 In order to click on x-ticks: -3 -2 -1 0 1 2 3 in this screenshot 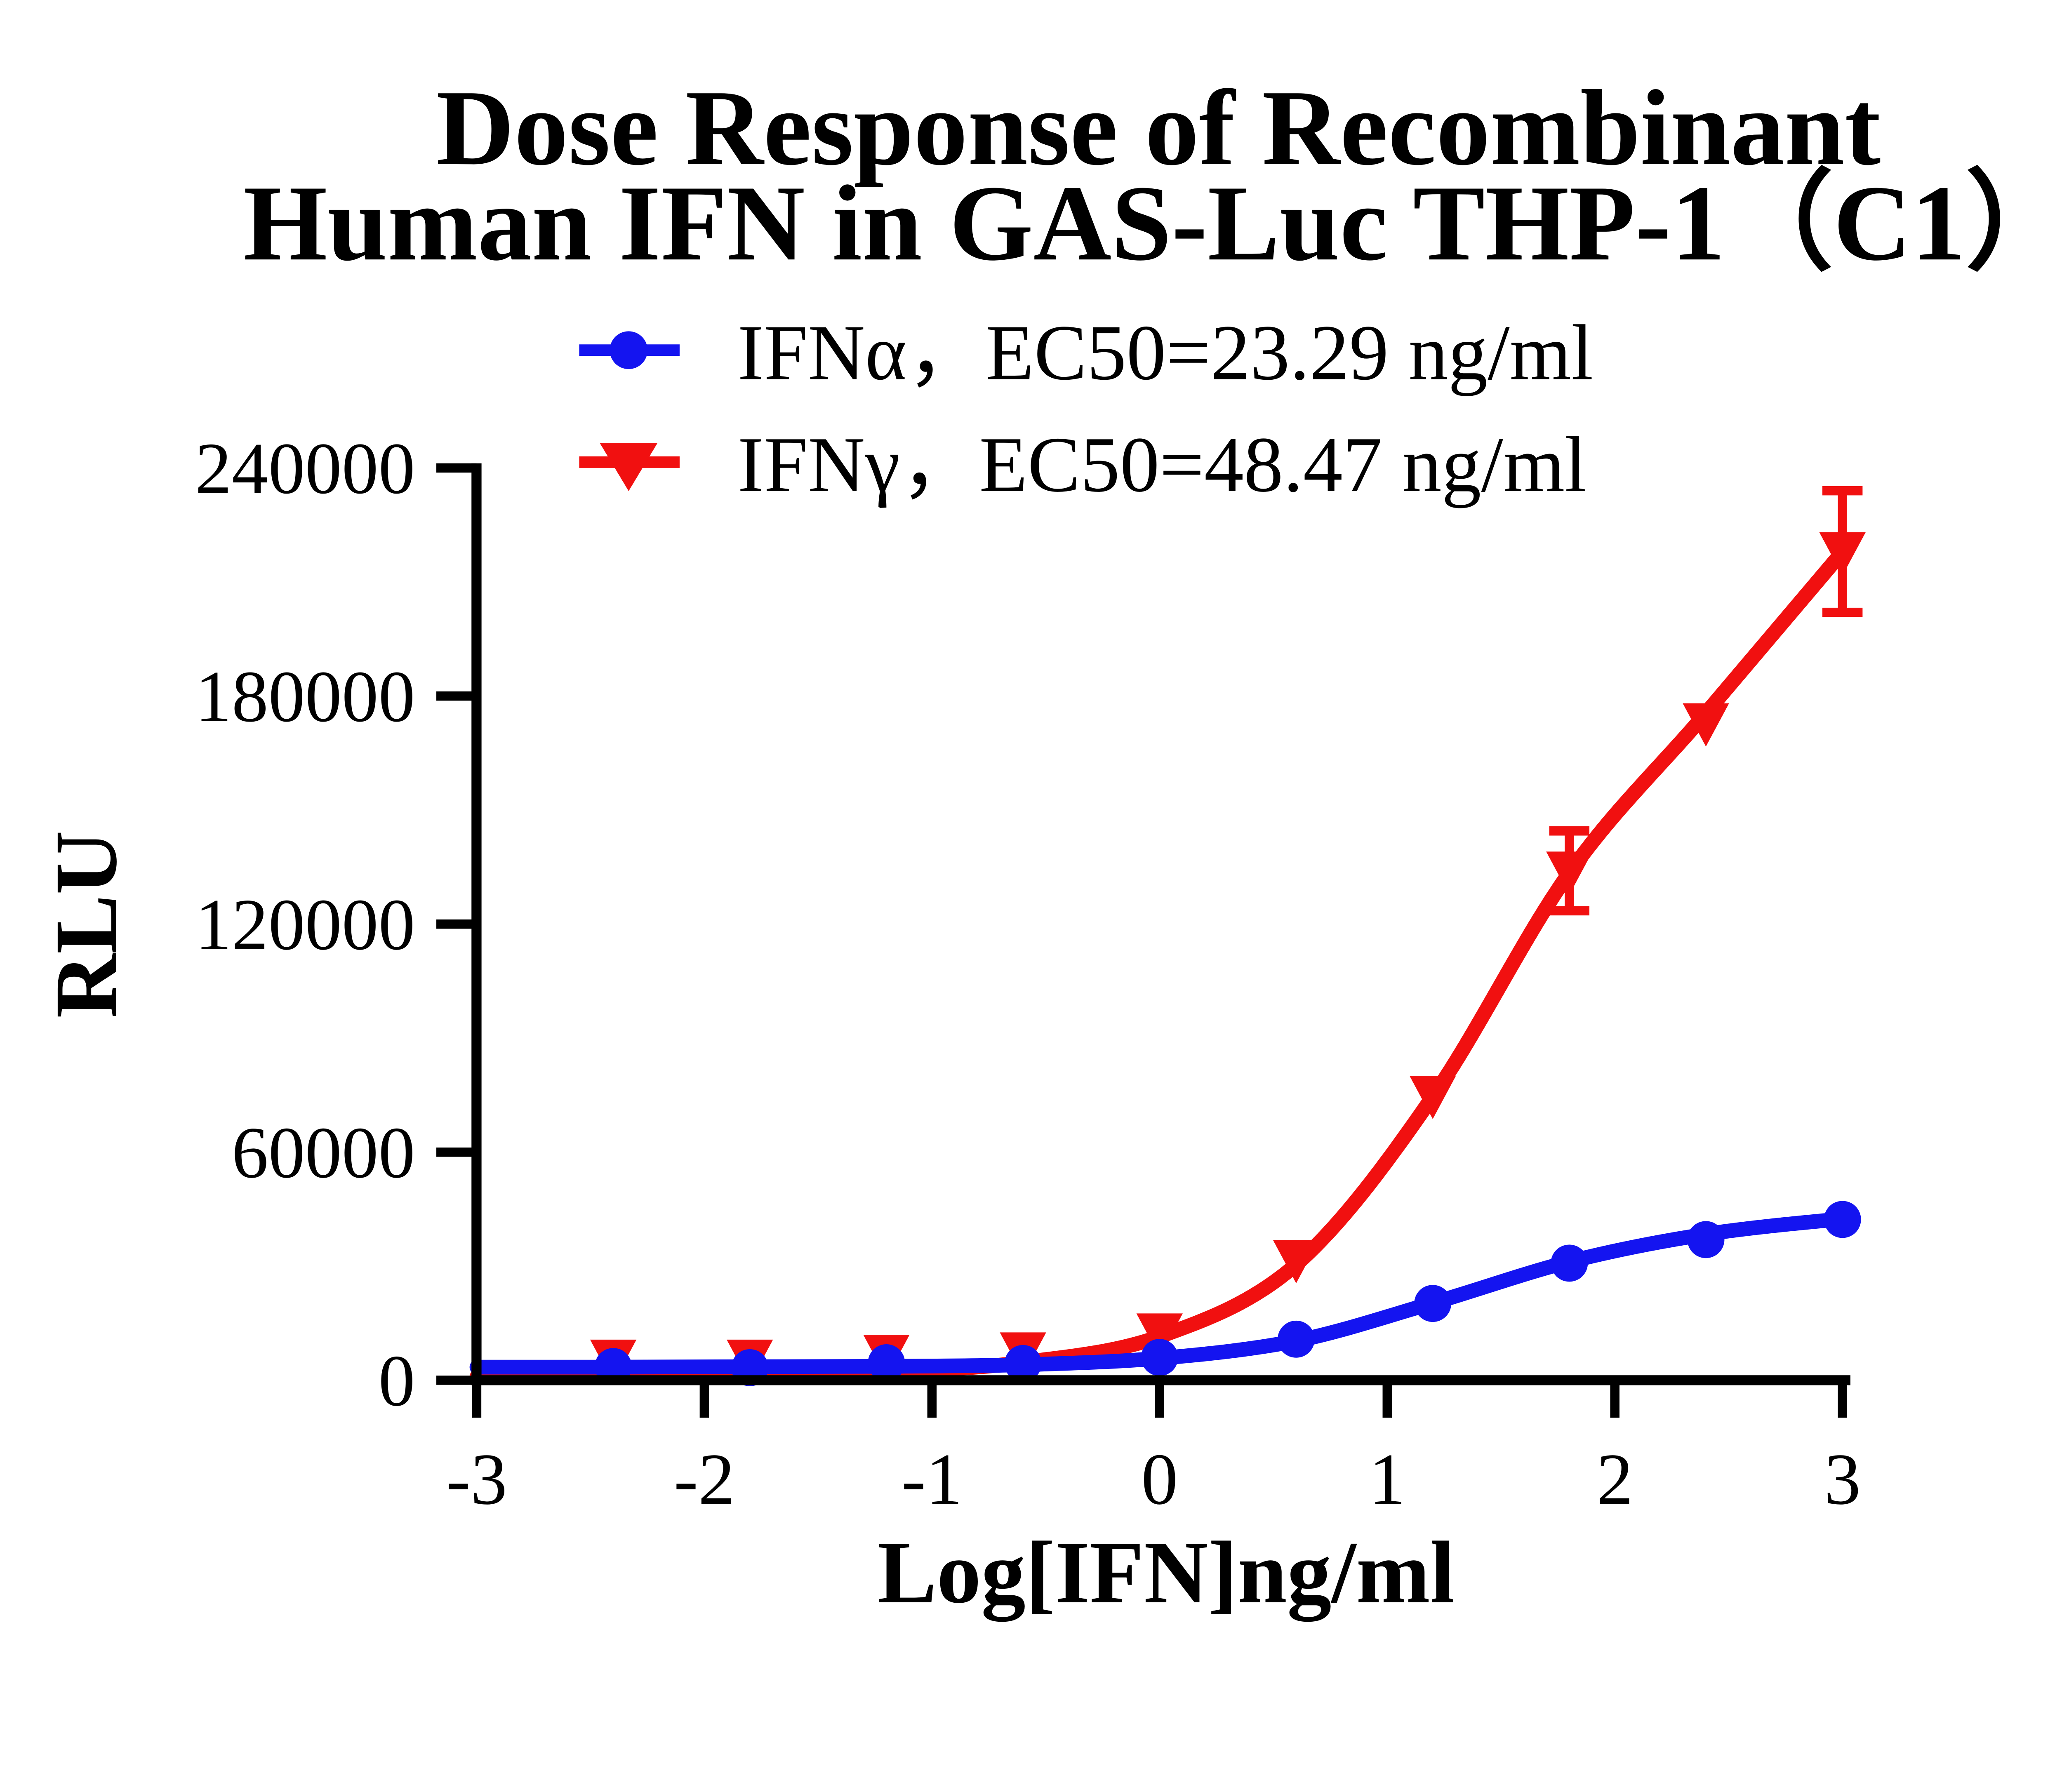, I will do `click(1153, 1450)`.